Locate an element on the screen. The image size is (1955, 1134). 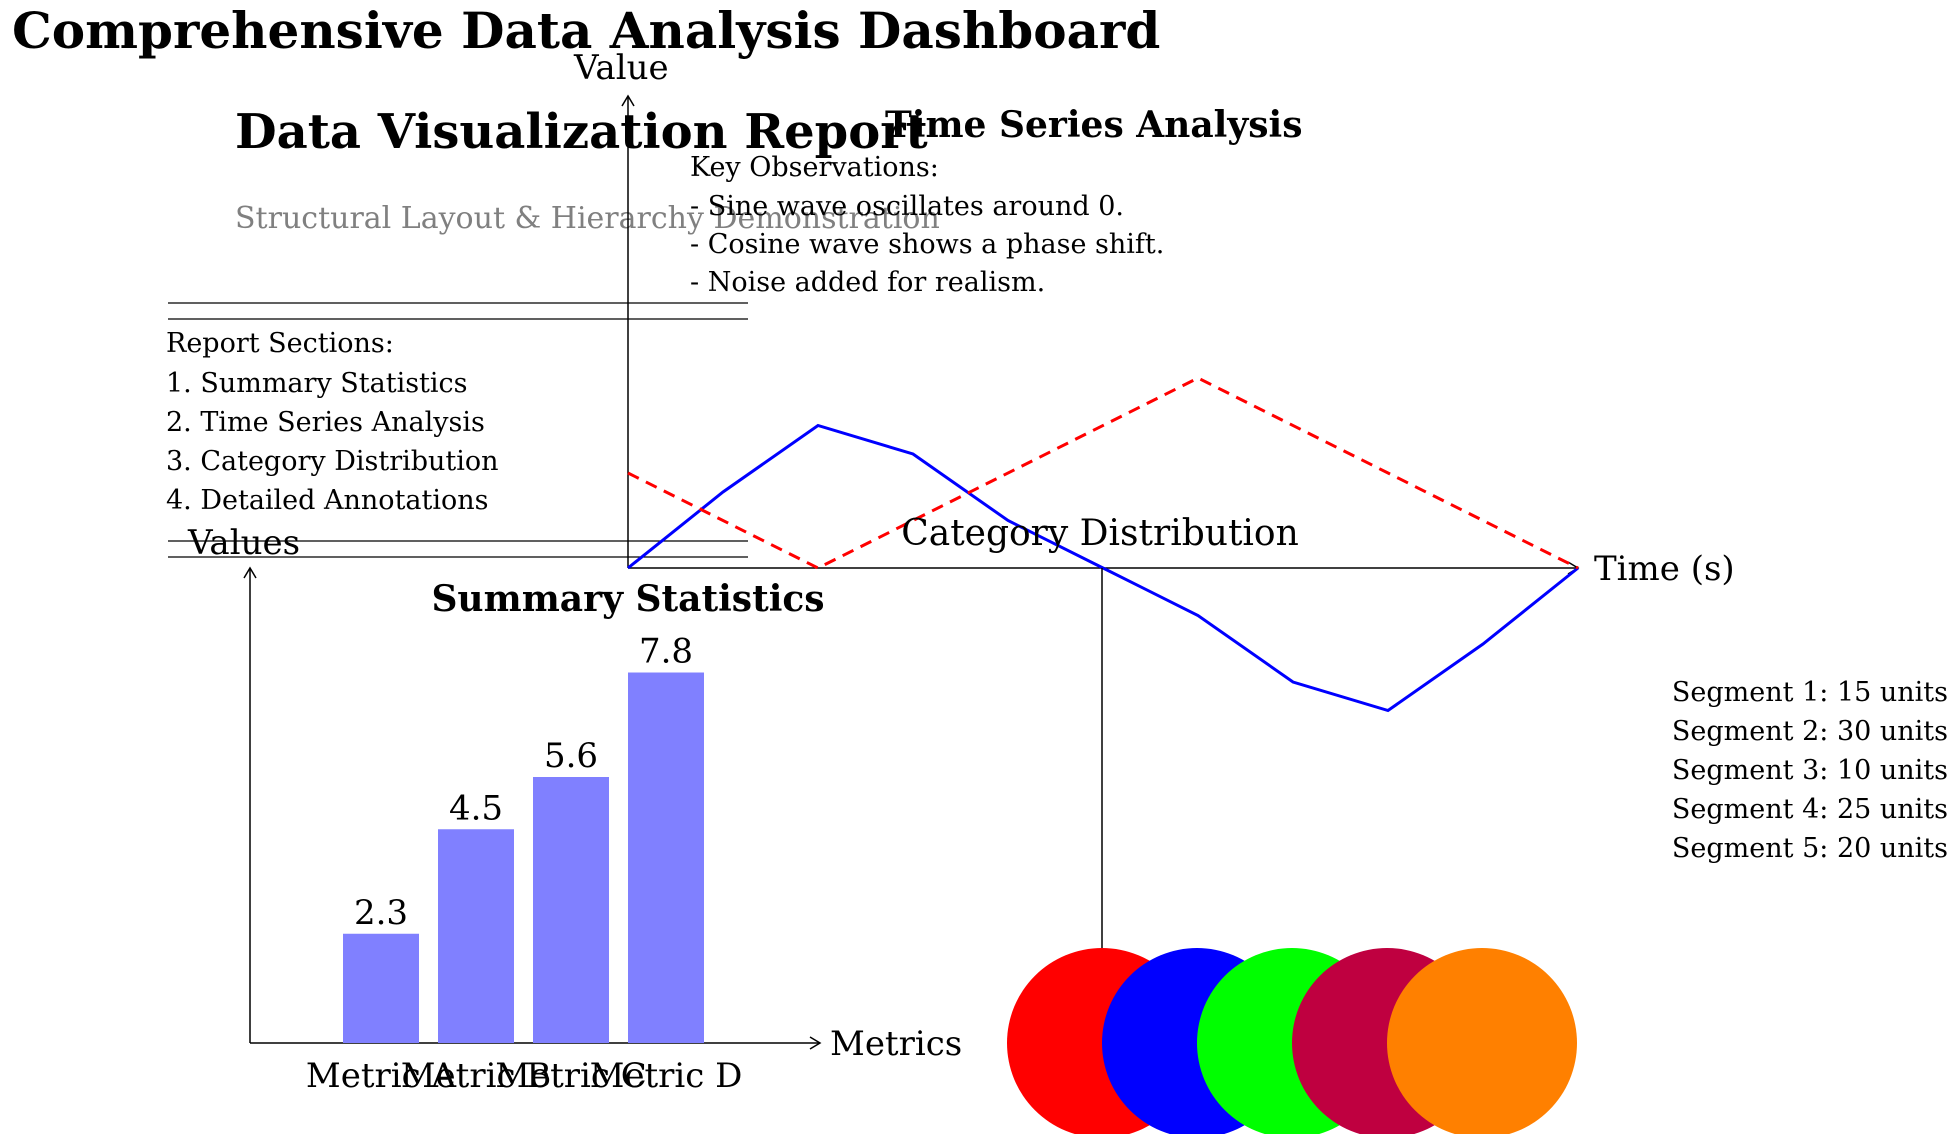
bar-value-label: 5.6 is located at coordinates (571, 756).